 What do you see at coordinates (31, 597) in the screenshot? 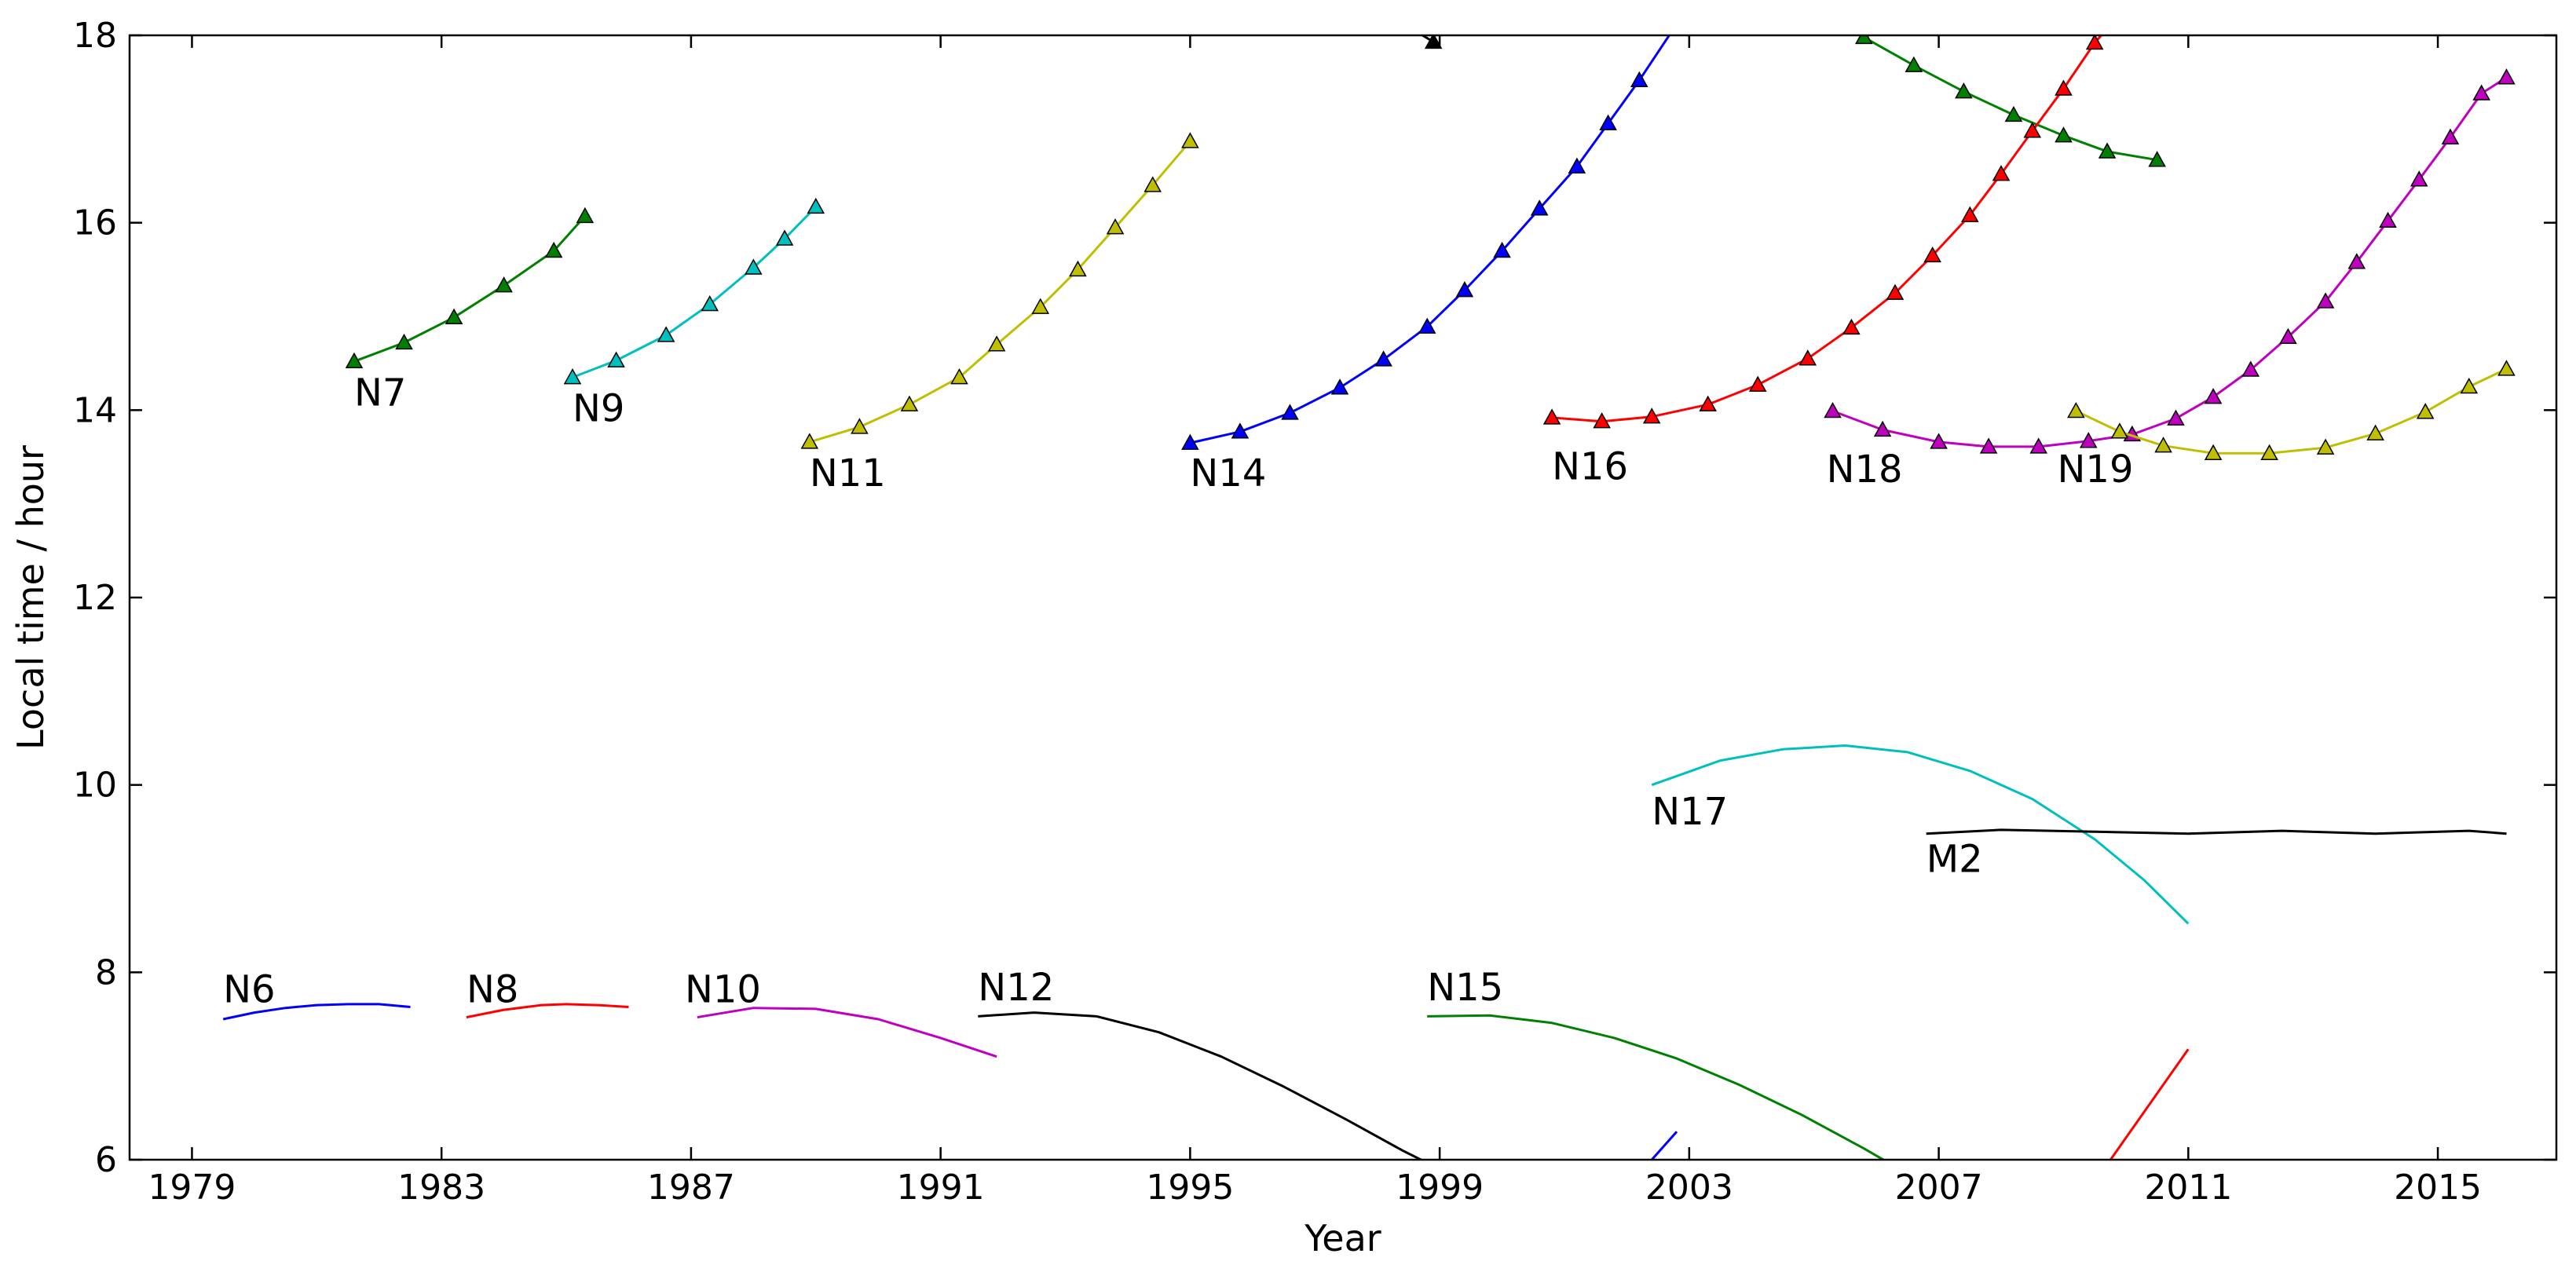
I see `y-axis-title: Local time / hour` at bounding box center [31, 597].